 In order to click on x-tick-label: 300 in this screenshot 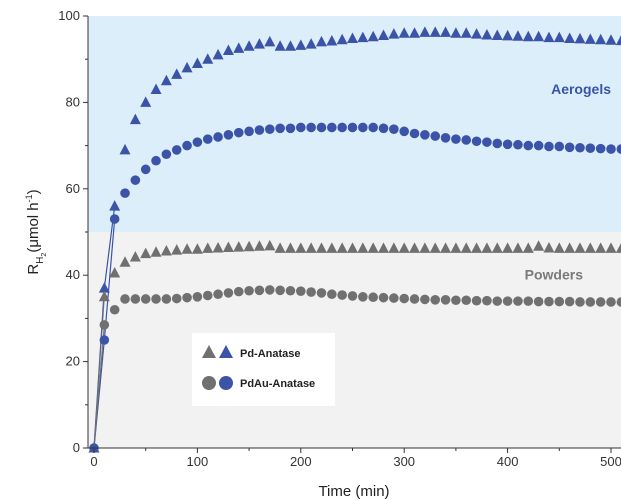, I will do `click(404, 461)`.